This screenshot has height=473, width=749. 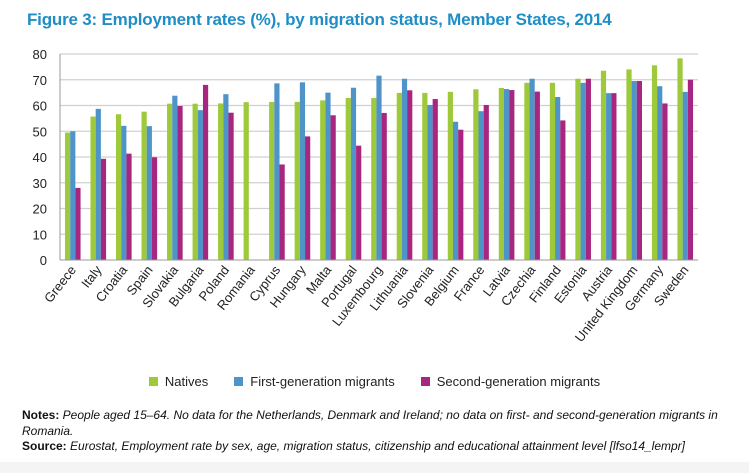 I want to click on bar-group-slovenia, so click(x=430, y=176).